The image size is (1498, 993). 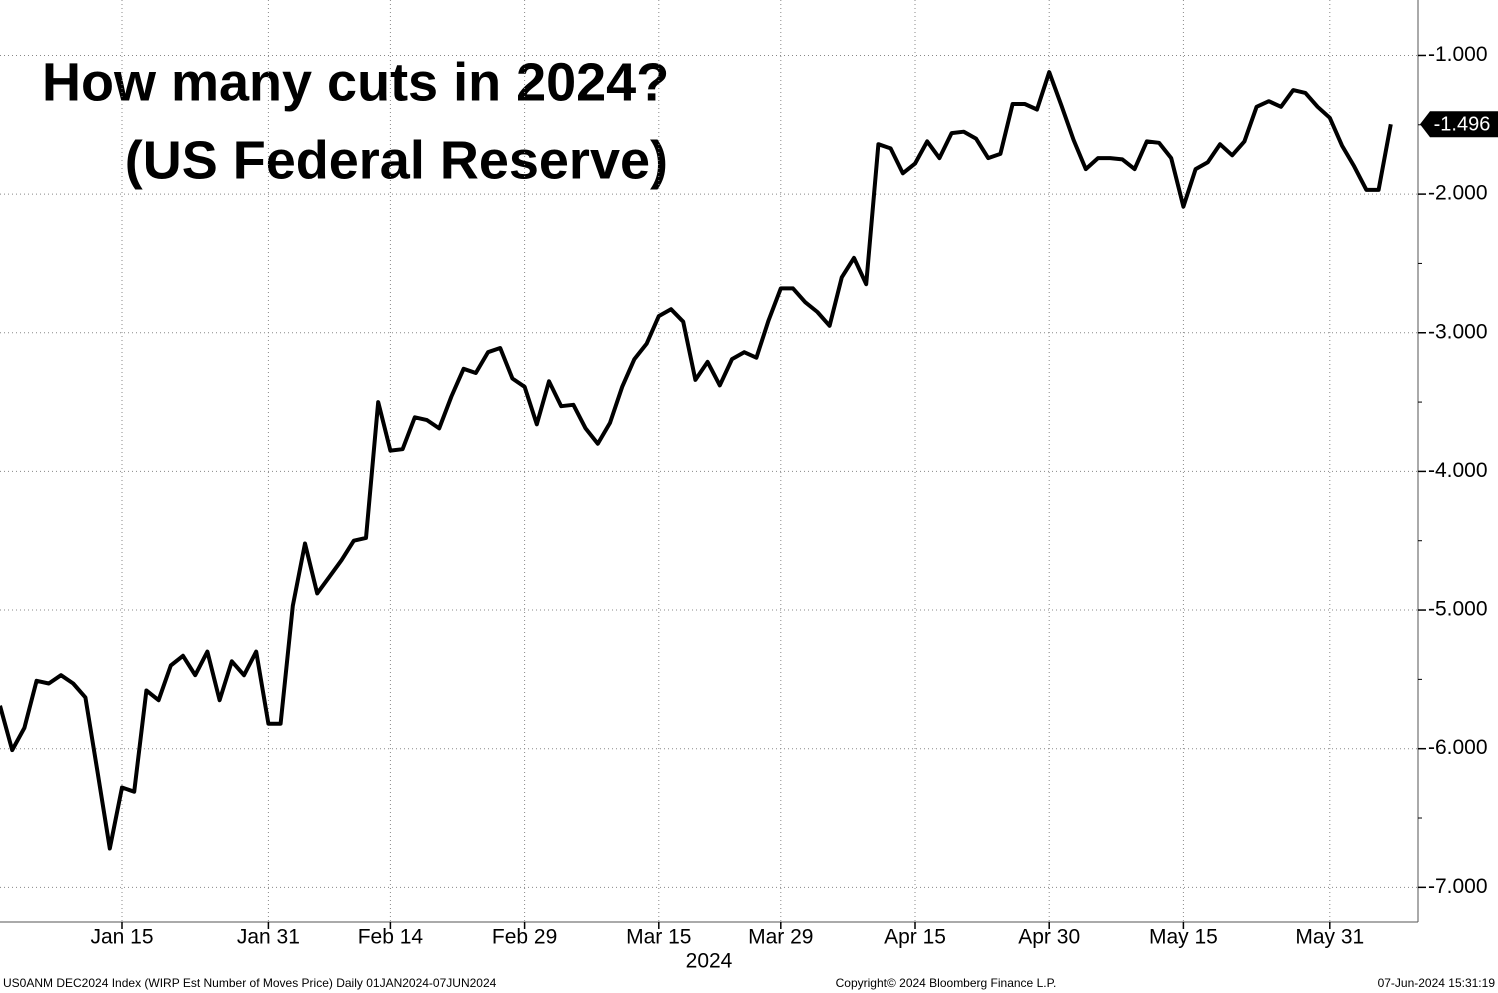 I want to click on last-value-box, so click(x=1459, y=124).